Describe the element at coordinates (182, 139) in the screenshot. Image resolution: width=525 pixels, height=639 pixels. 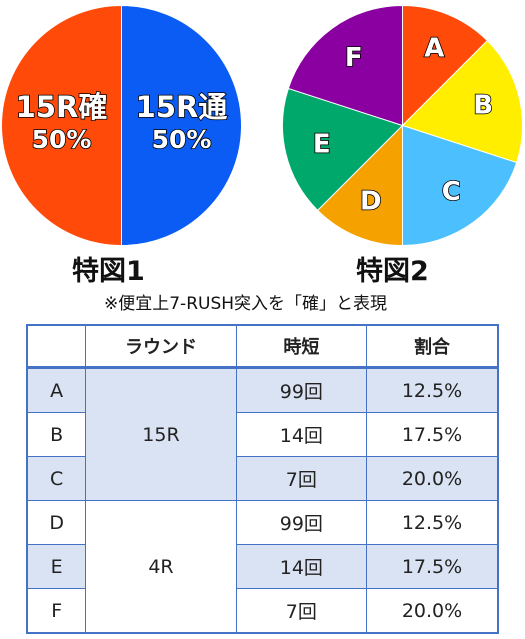
I see `pie1-value-0: 50%` at that location.